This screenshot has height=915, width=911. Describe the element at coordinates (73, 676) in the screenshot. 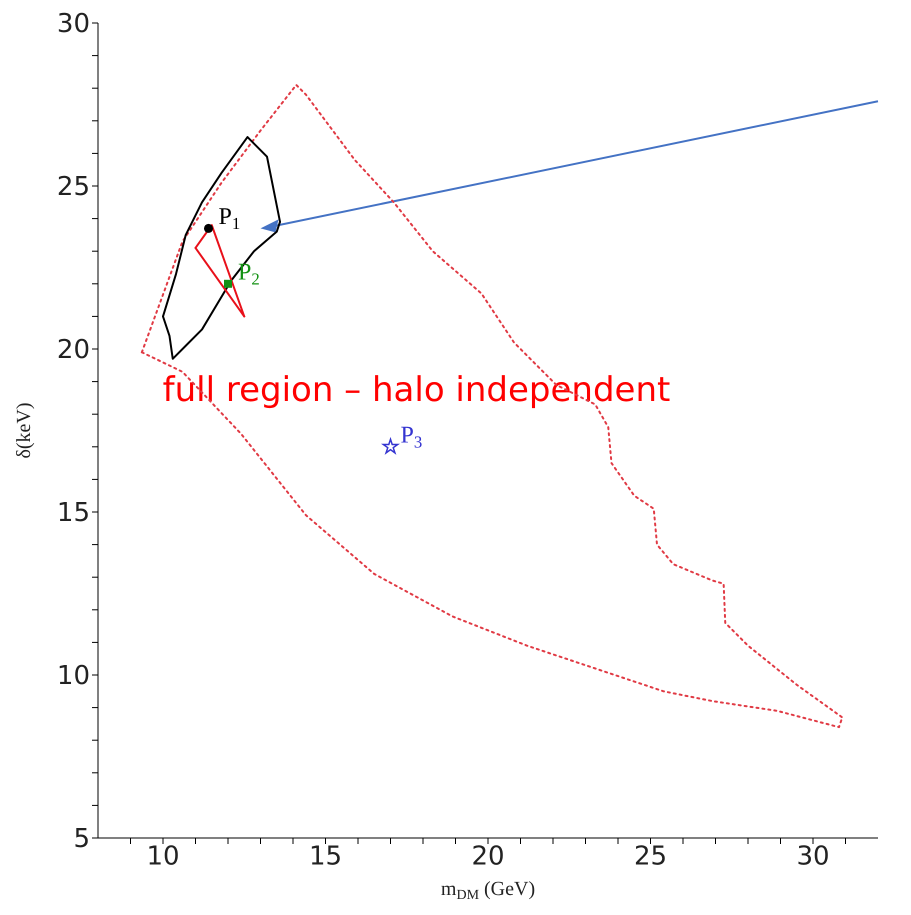

I see `y-tick-label: 10` at that location.